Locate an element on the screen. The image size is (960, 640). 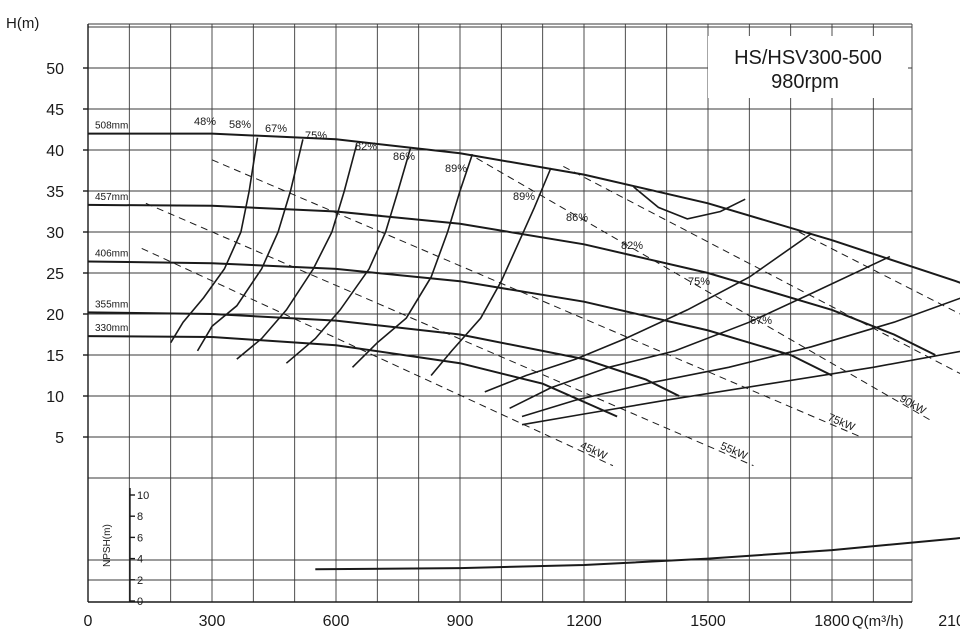
impeller-label-330mm: 330mm is located at coordinates (111, 328).